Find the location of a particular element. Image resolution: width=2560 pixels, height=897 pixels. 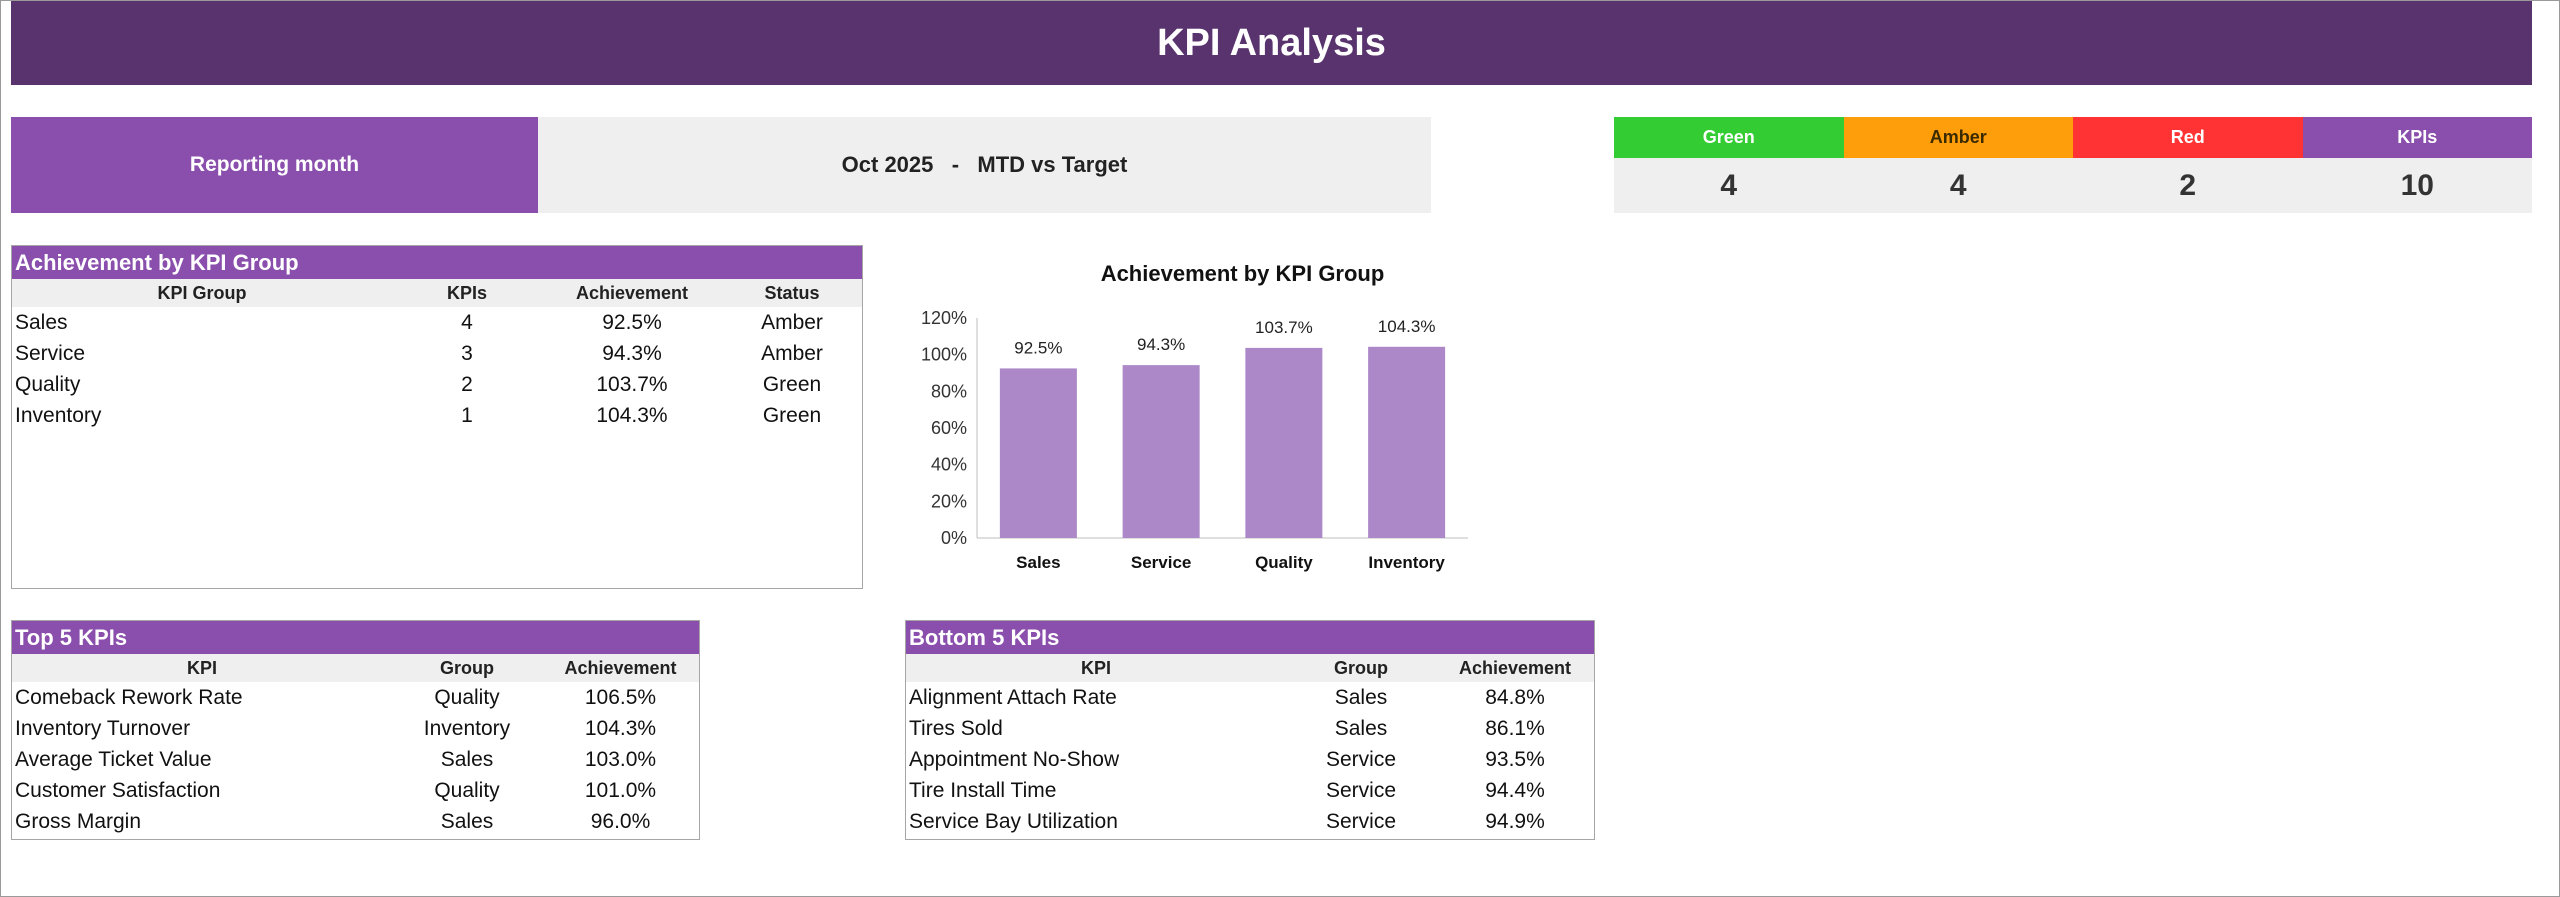

table-row: Sales 4 92.5% Amber is located at coordinates (437, 322).